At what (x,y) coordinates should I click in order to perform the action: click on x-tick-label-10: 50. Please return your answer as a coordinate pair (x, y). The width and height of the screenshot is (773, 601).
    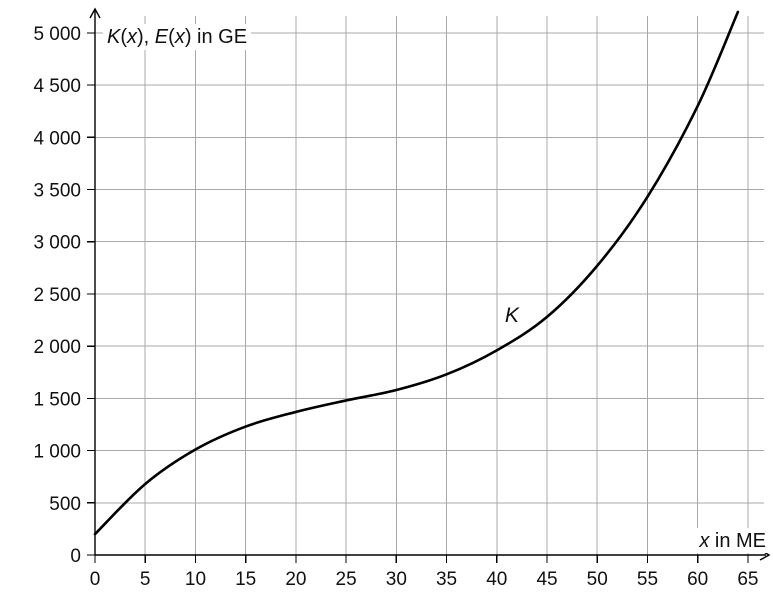
    Looking at the image, I should click on (597, 579).